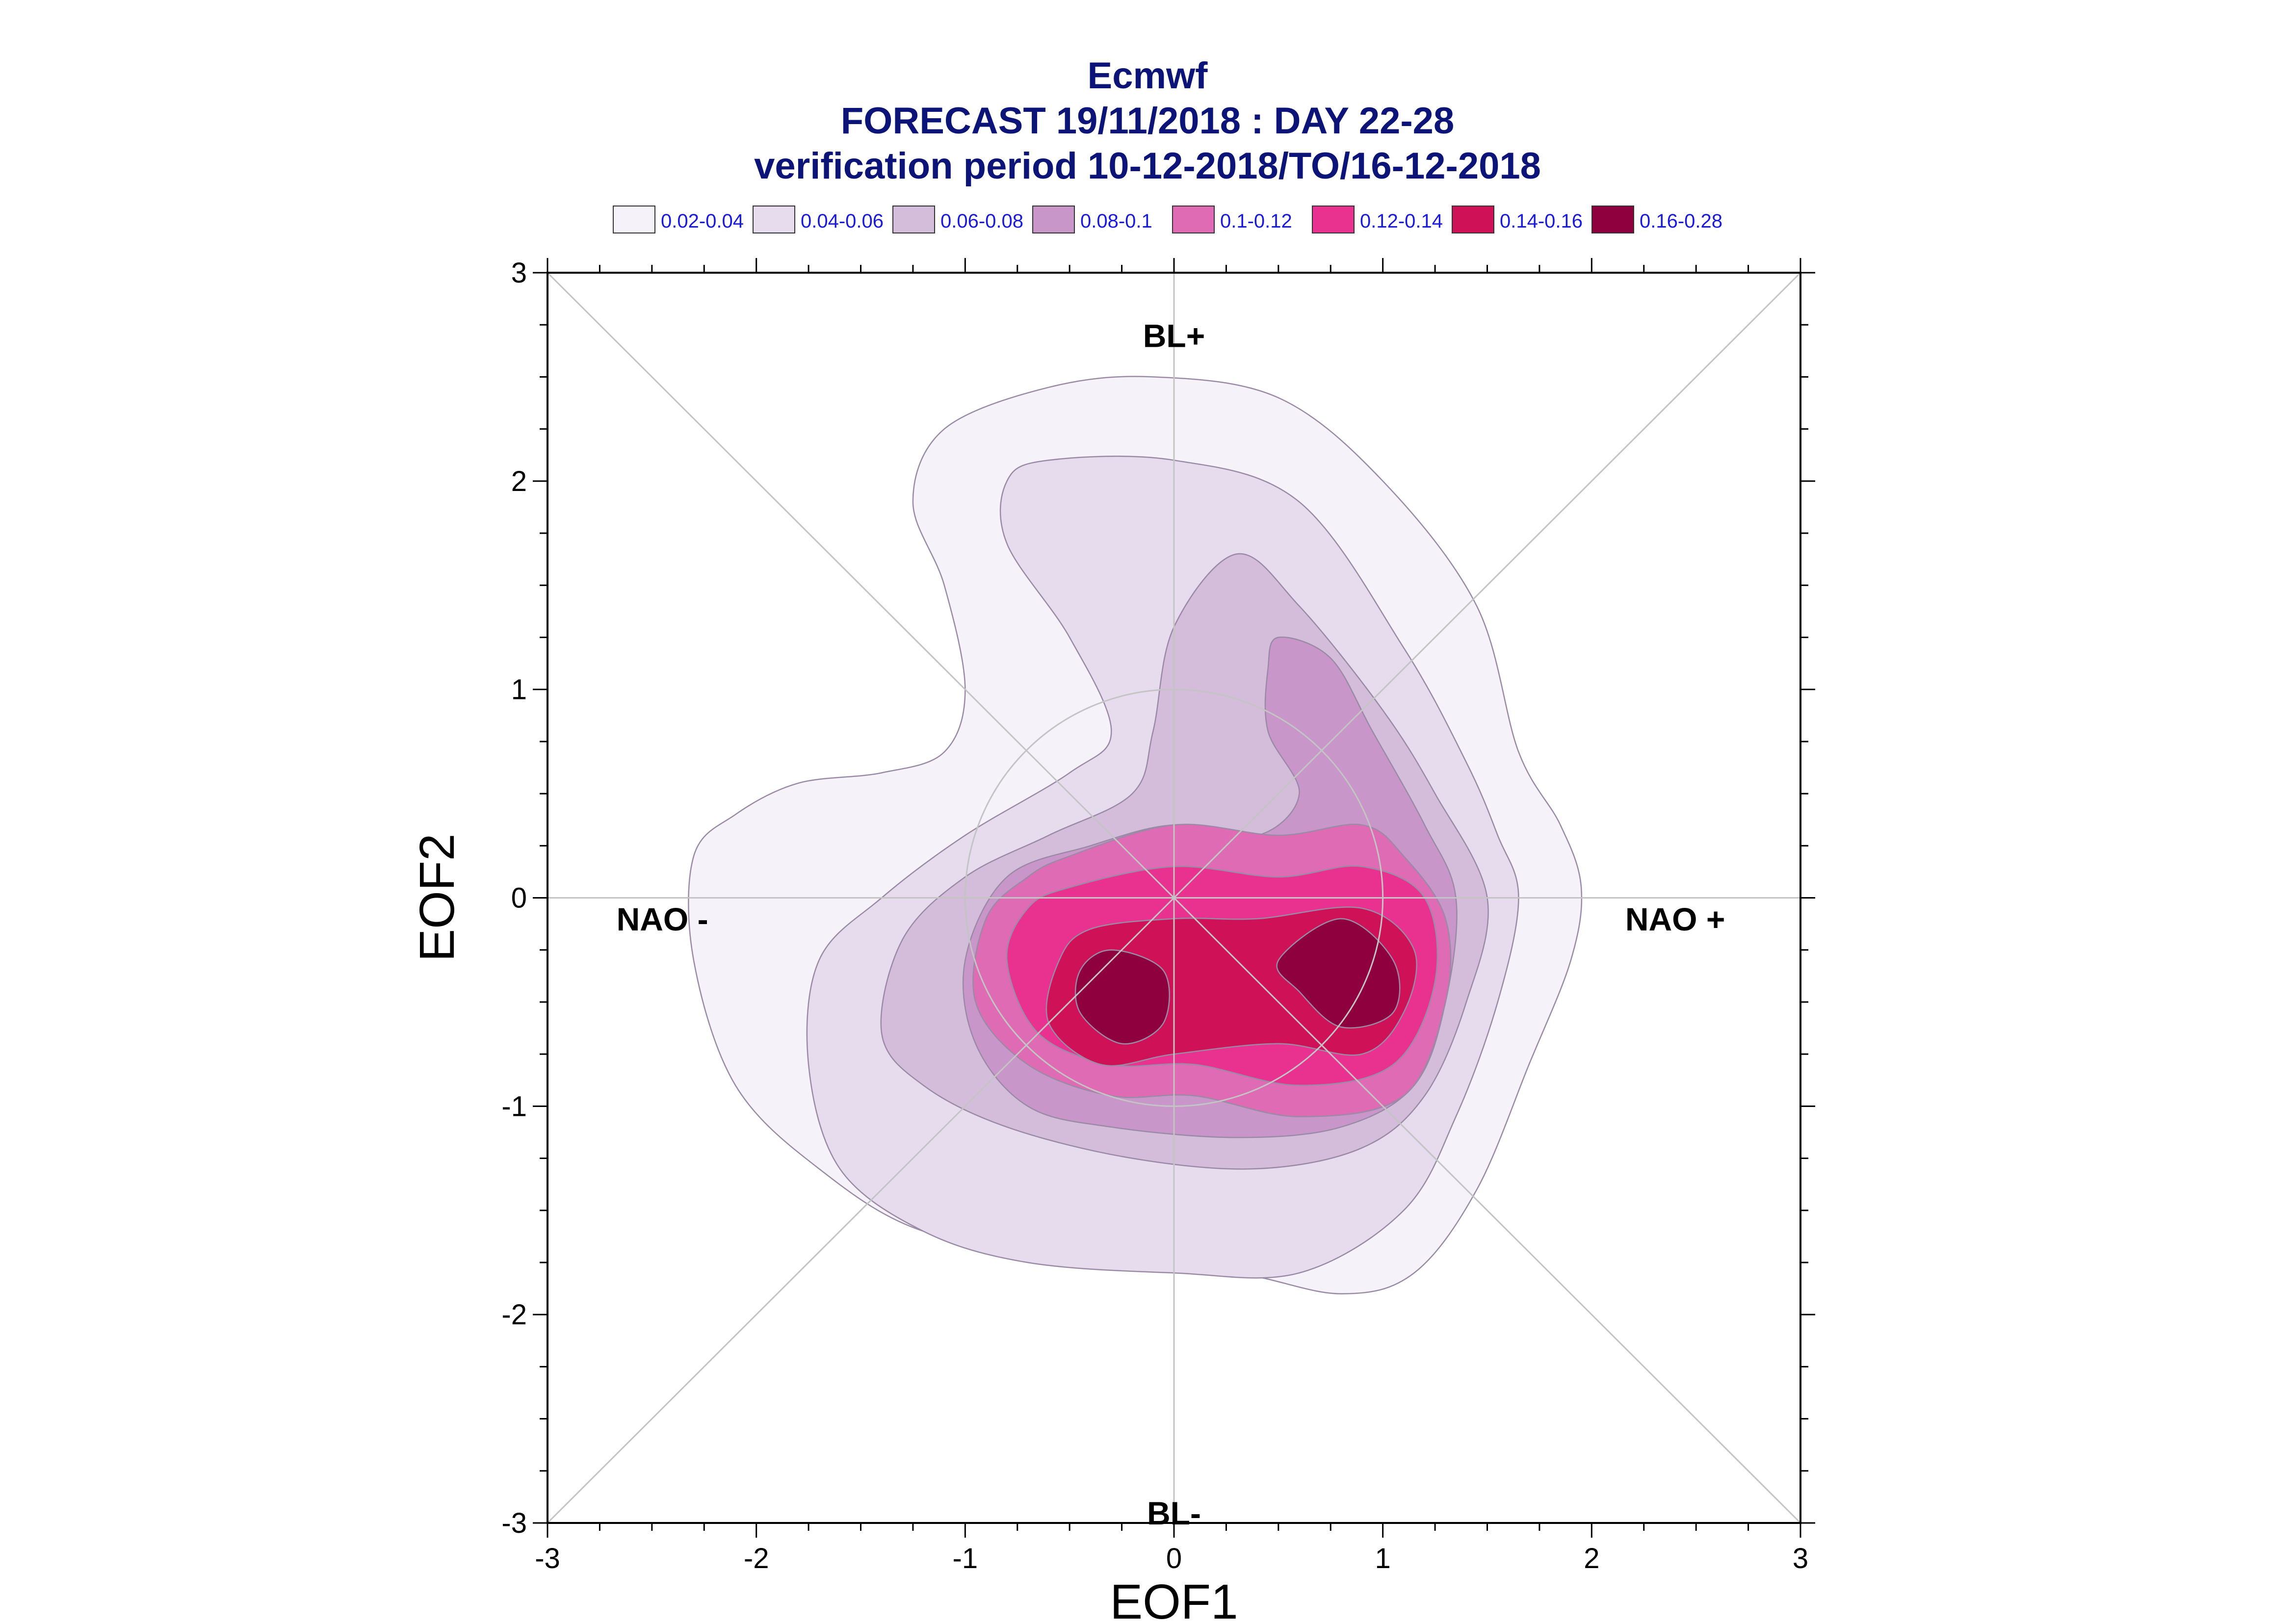 The width and height of the screenshot is (2295, 1624). I want to click on chart-subtitle: FORECAST 19/11/2018 : DAY 22-28, so click(1147, 121).